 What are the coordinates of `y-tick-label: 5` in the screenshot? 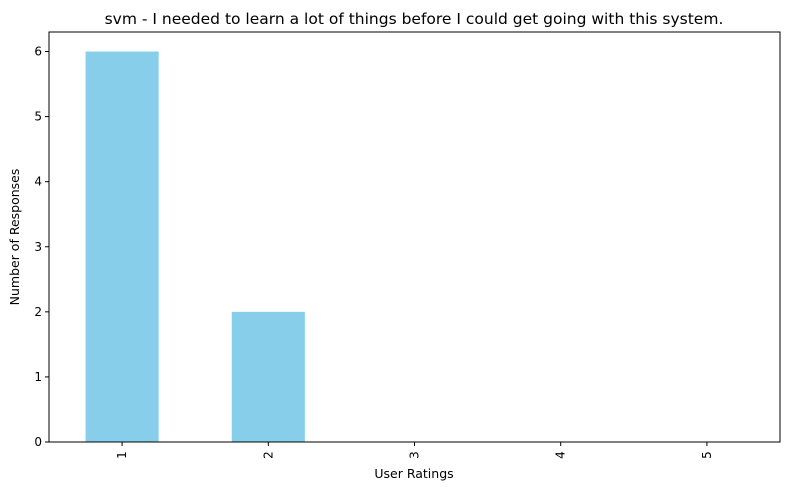 It's located at (38, 117).